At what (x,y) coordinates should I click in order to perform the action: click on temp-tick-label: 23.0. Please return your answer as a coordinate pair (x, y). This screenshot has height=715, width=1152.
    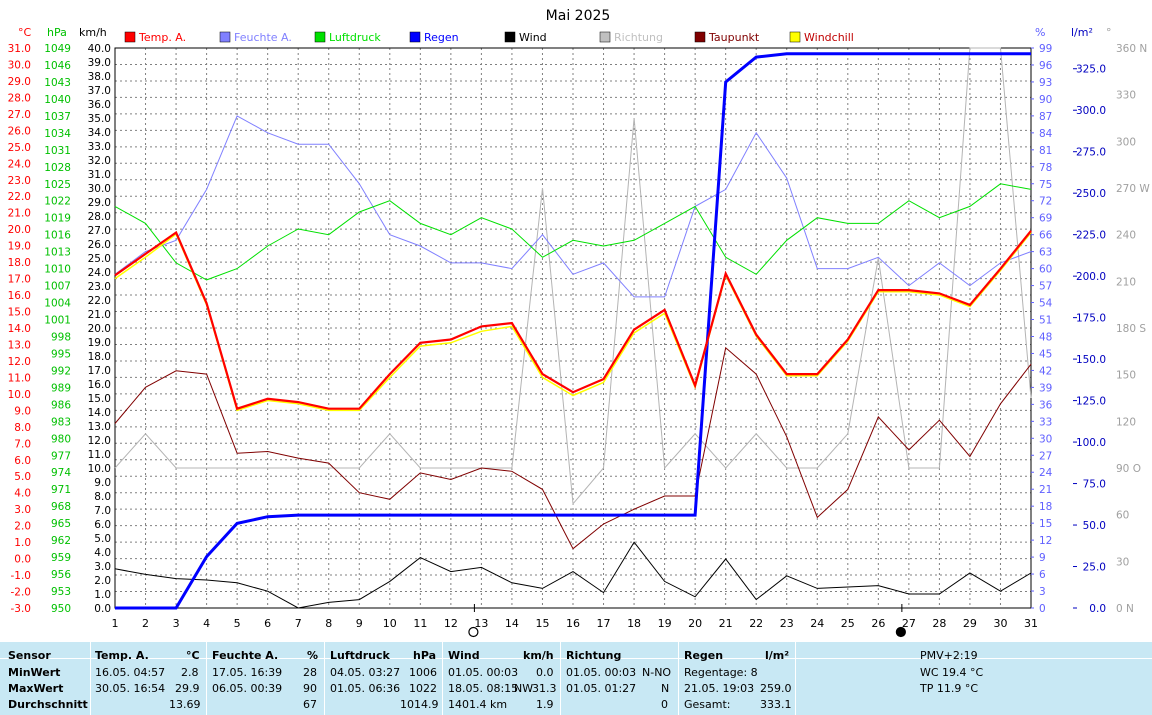
    Looking at the image, I should click on (19, 181).